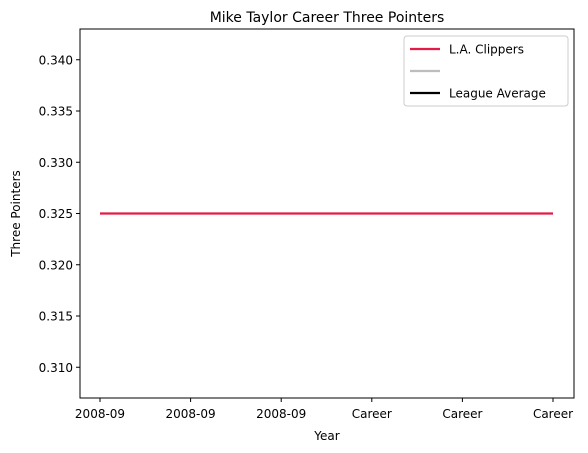 The width and height of the screenshot is (588, 453). Describe the element at coordinates (56, 163) in the screenshot. I see `y-tick-label: 0.330` at that location.